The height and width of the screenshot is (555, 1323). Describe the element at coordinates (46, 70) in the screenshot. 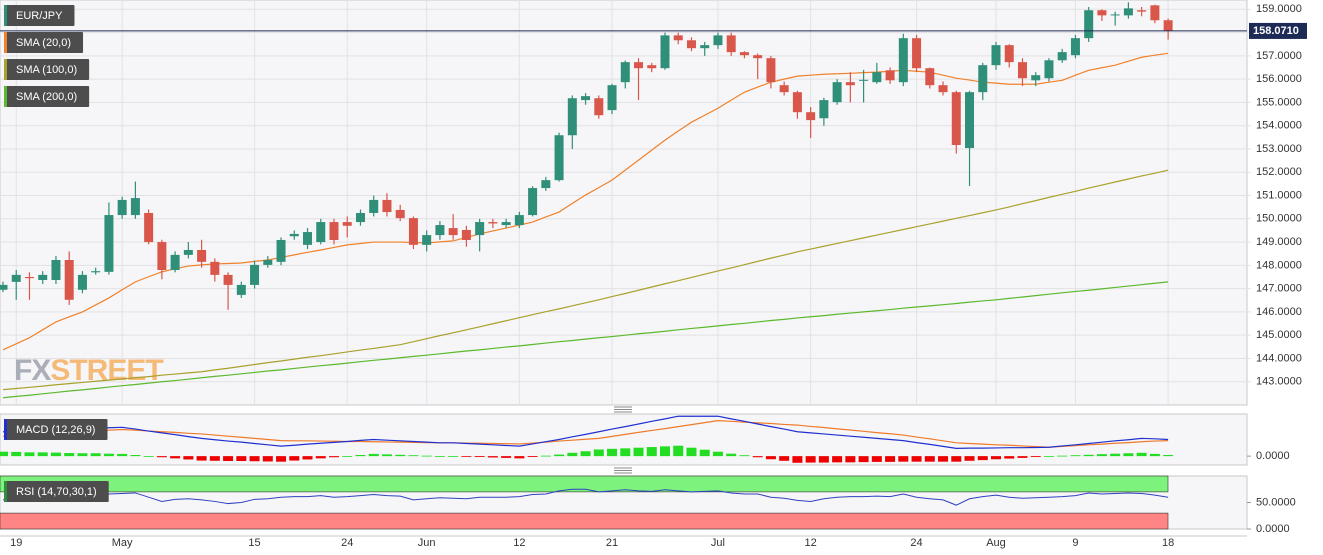

I see `legend-label: SMA (100,0)` at that location.